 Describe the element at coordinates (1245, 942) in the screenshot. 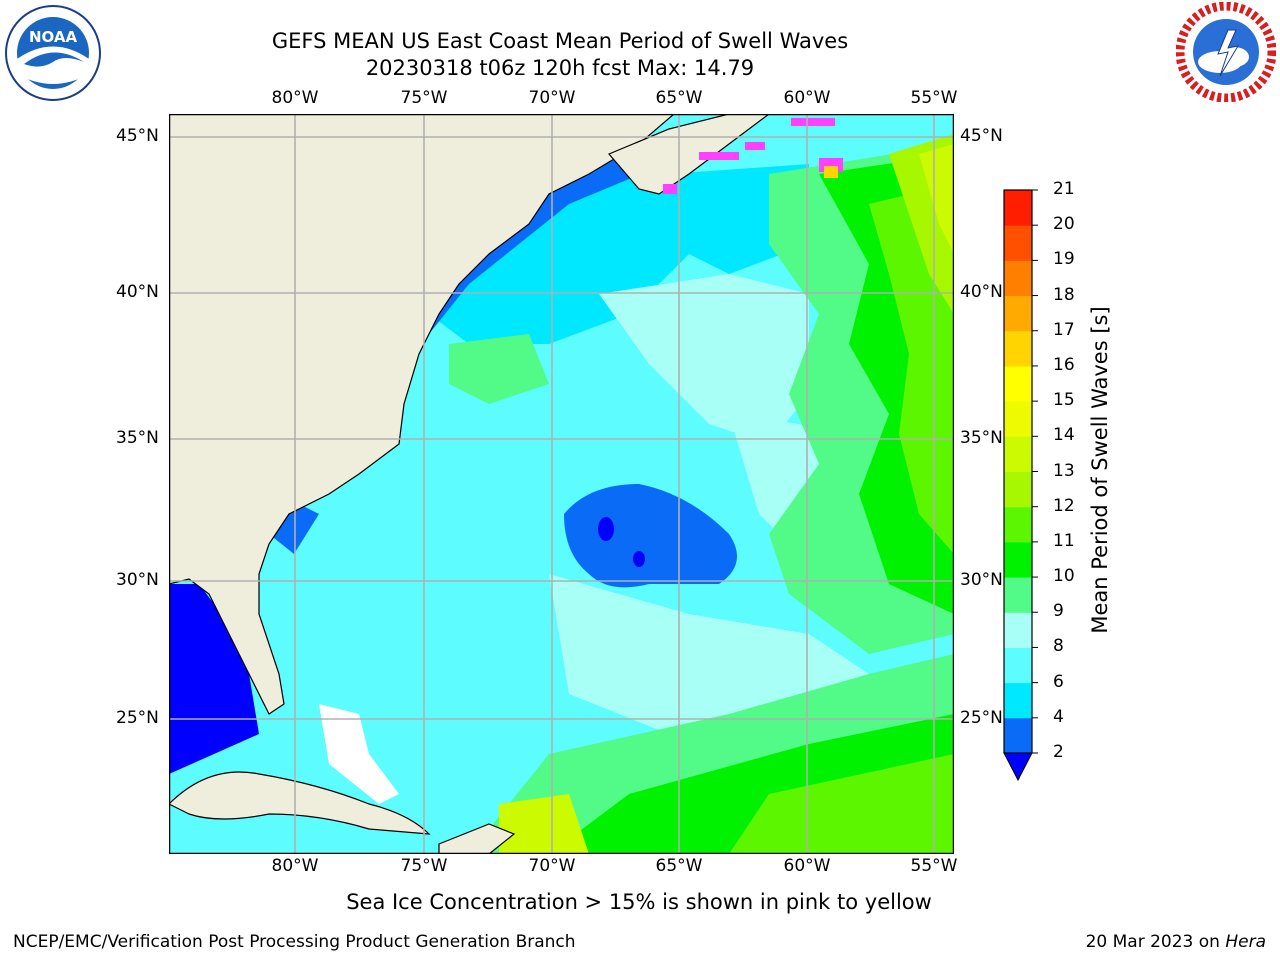

I see `credit-host: Hera` at that location.